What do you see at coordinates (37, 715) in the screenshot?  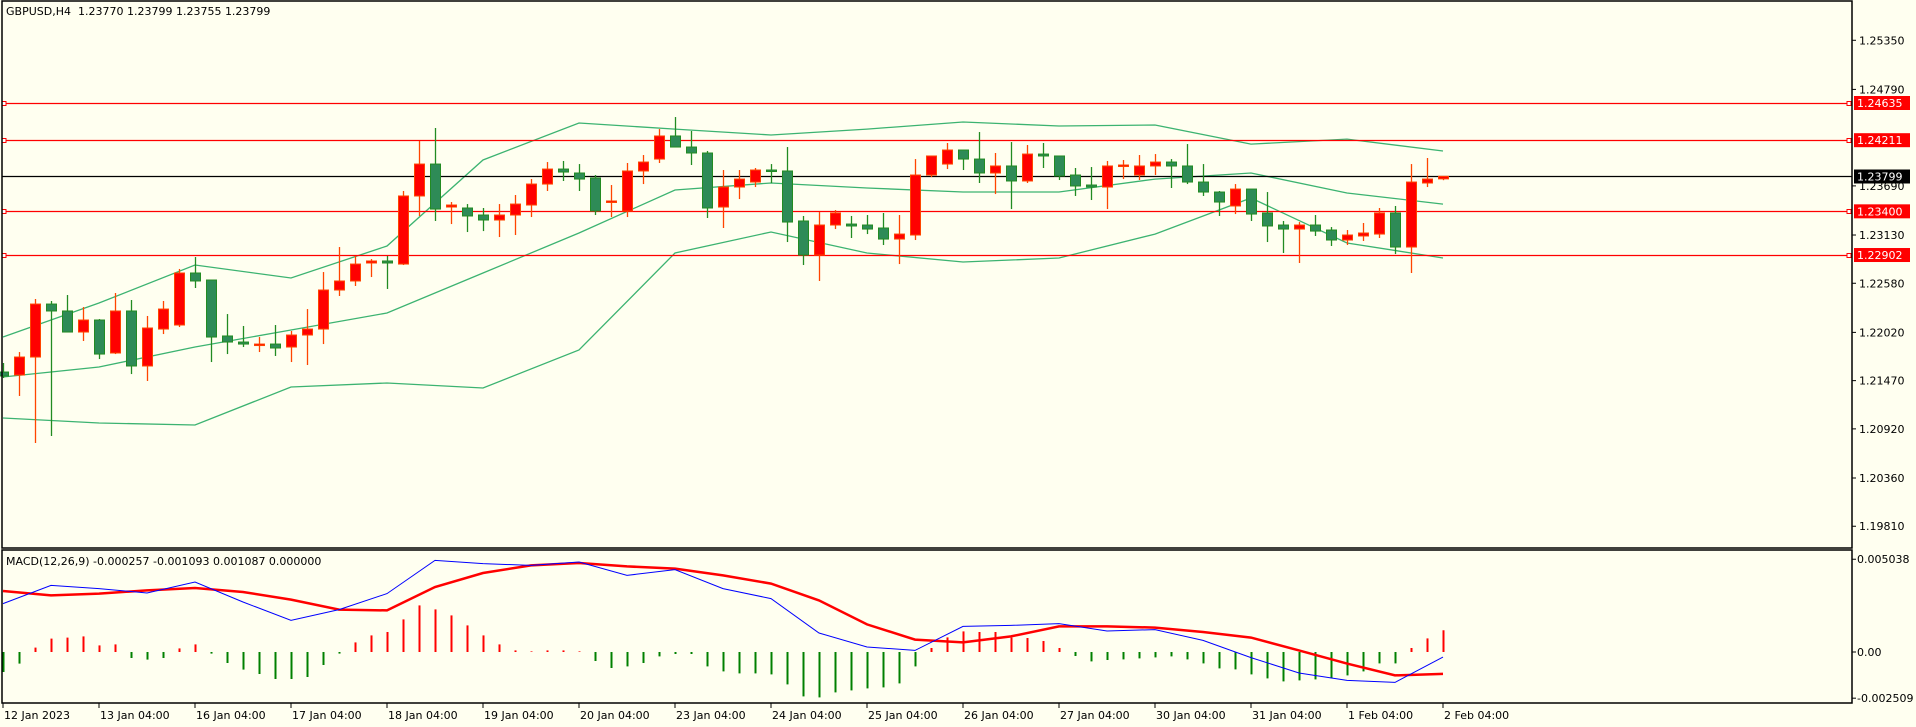 I see `time-axis-label: 12 Jan 2023` at bounding box center [37, 715].